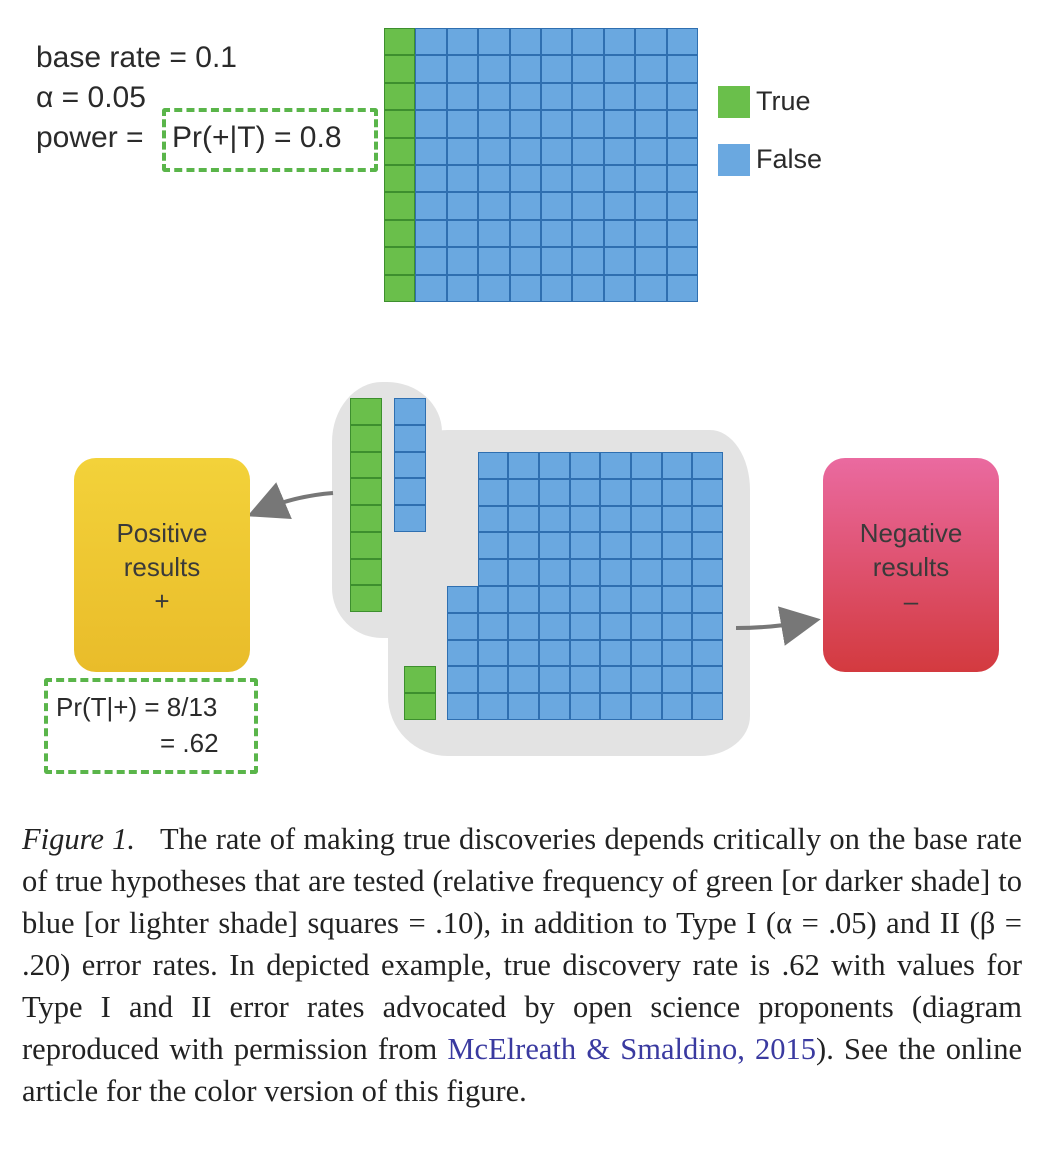  What do you see at coordinates (137, 707) in the screenshot?
I see `discovery-line1: Pr(T|+) = 8/13` at bounding box center [137, 707].